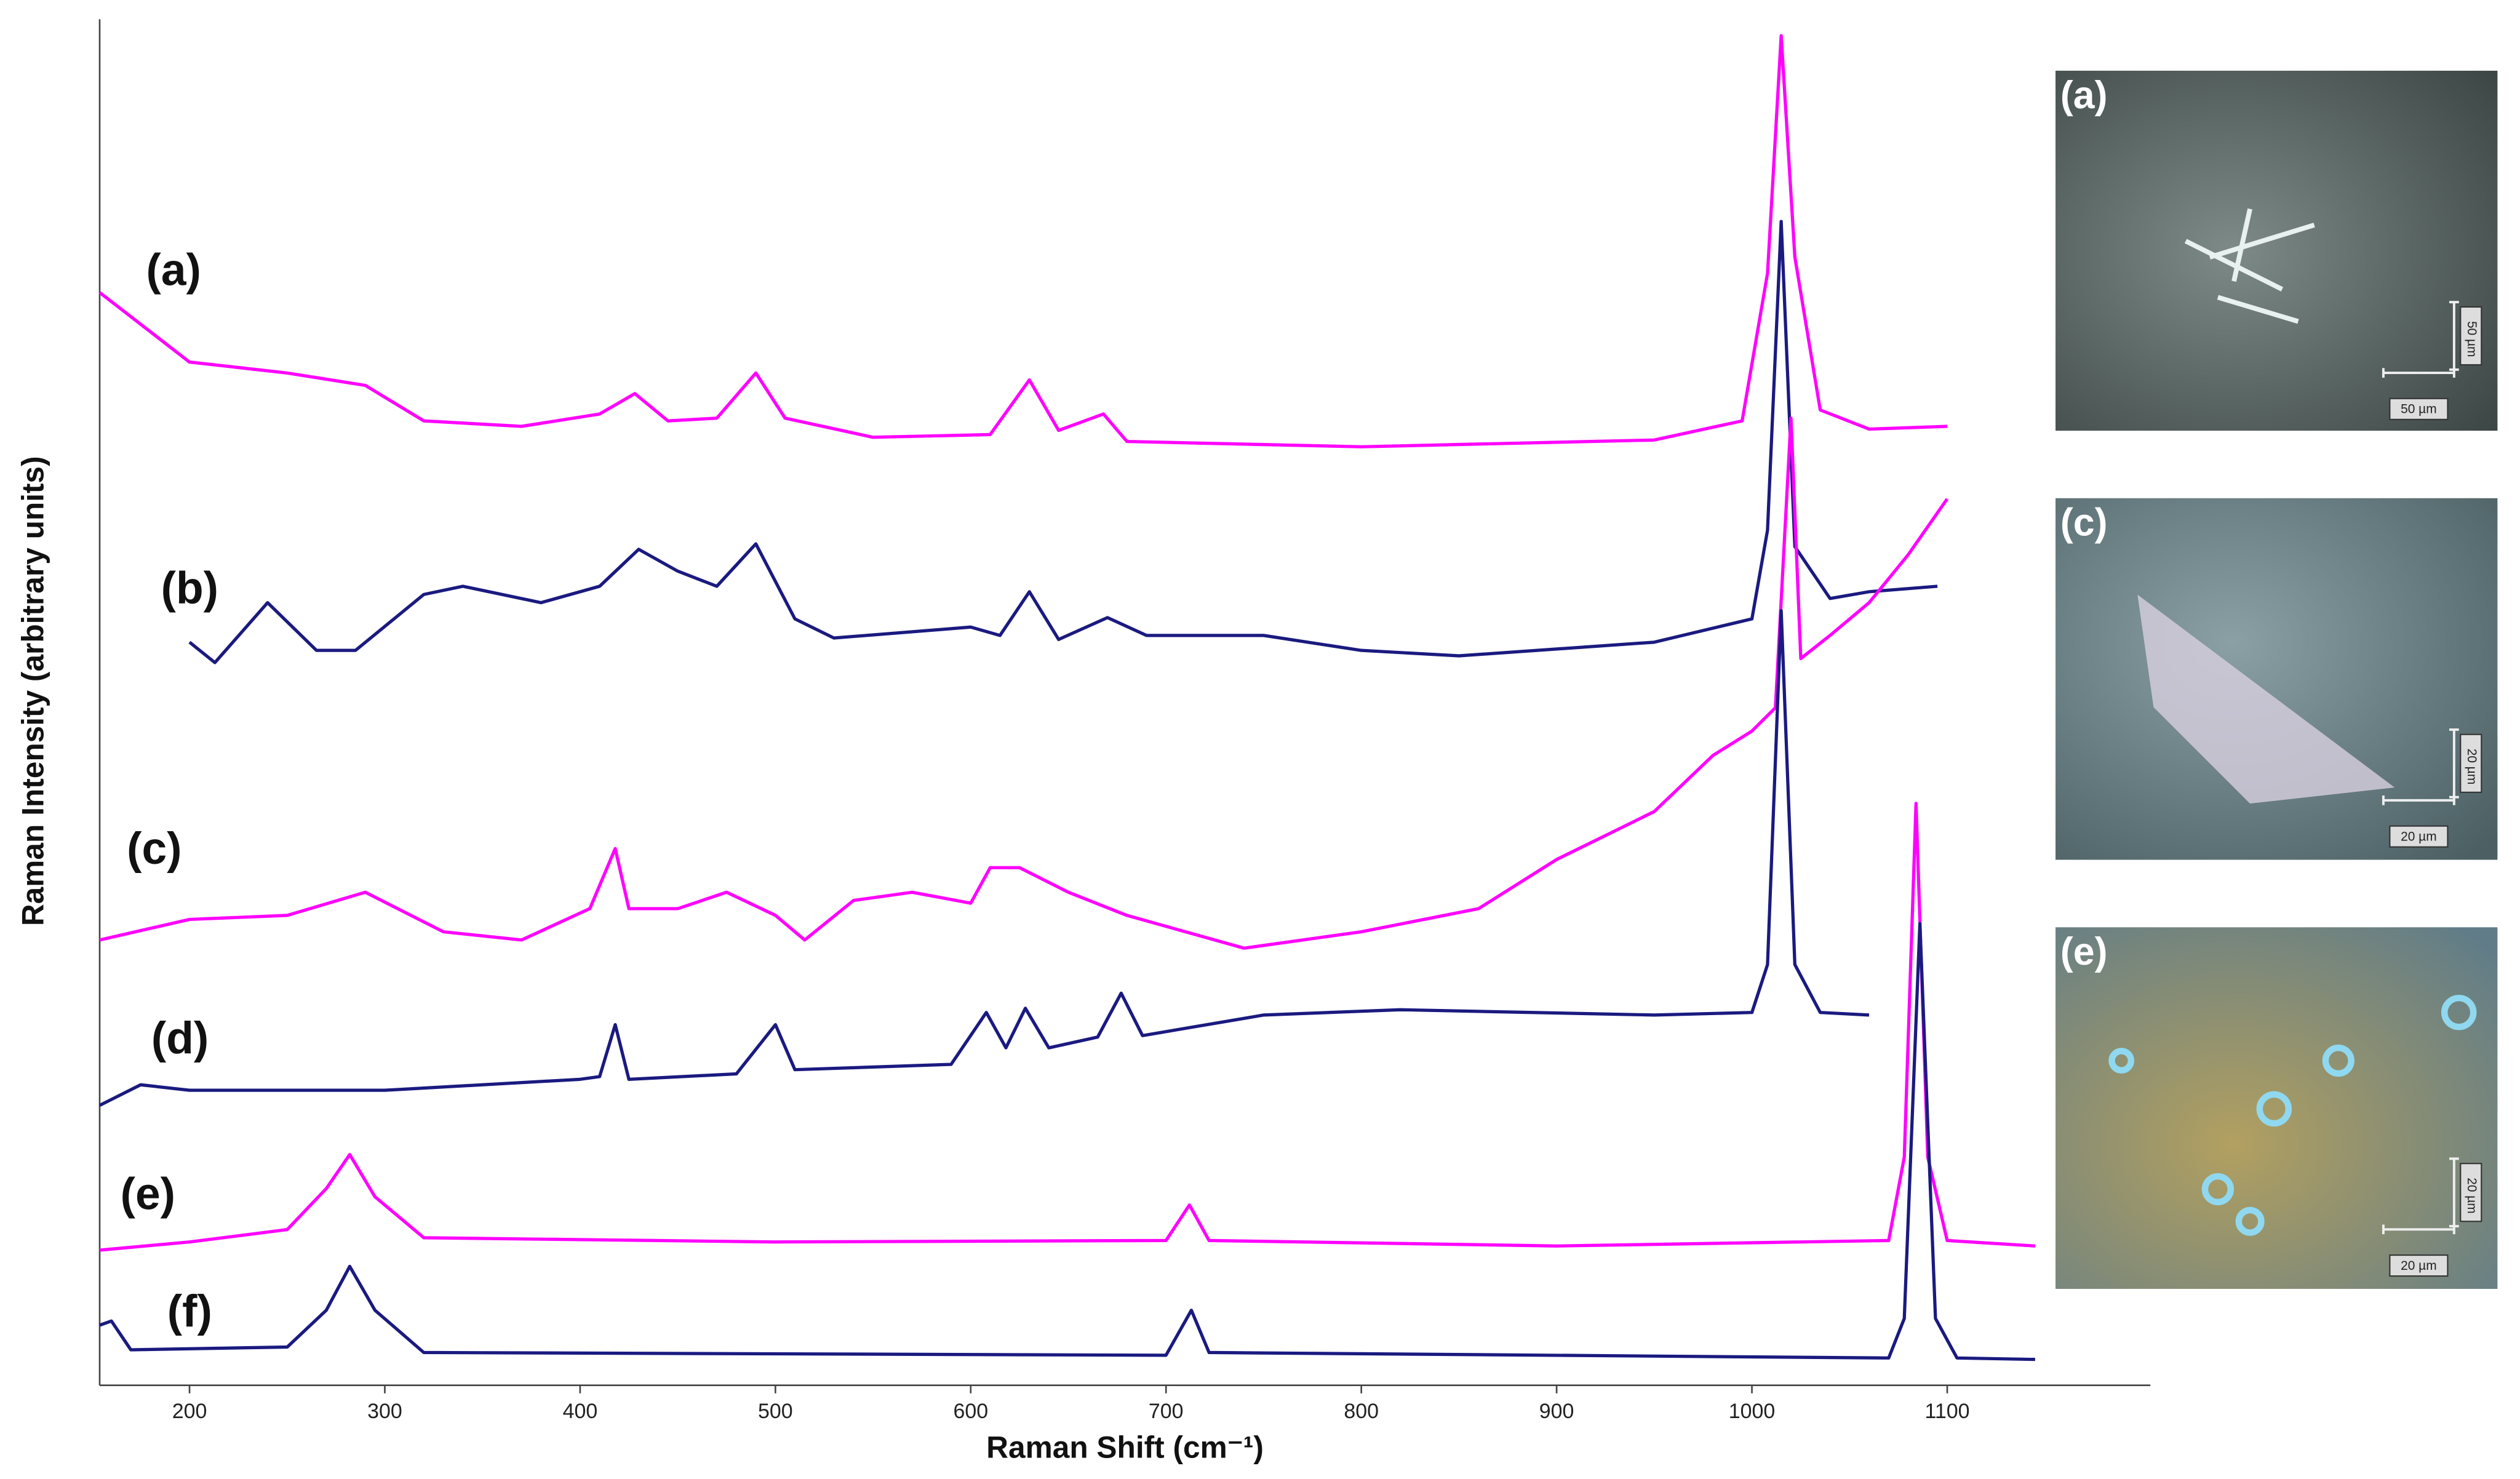  What do you see at coordinates (2084, 951) in the screenshot?
I see `inset-label: (e)` at bounding box center [2084, 951].